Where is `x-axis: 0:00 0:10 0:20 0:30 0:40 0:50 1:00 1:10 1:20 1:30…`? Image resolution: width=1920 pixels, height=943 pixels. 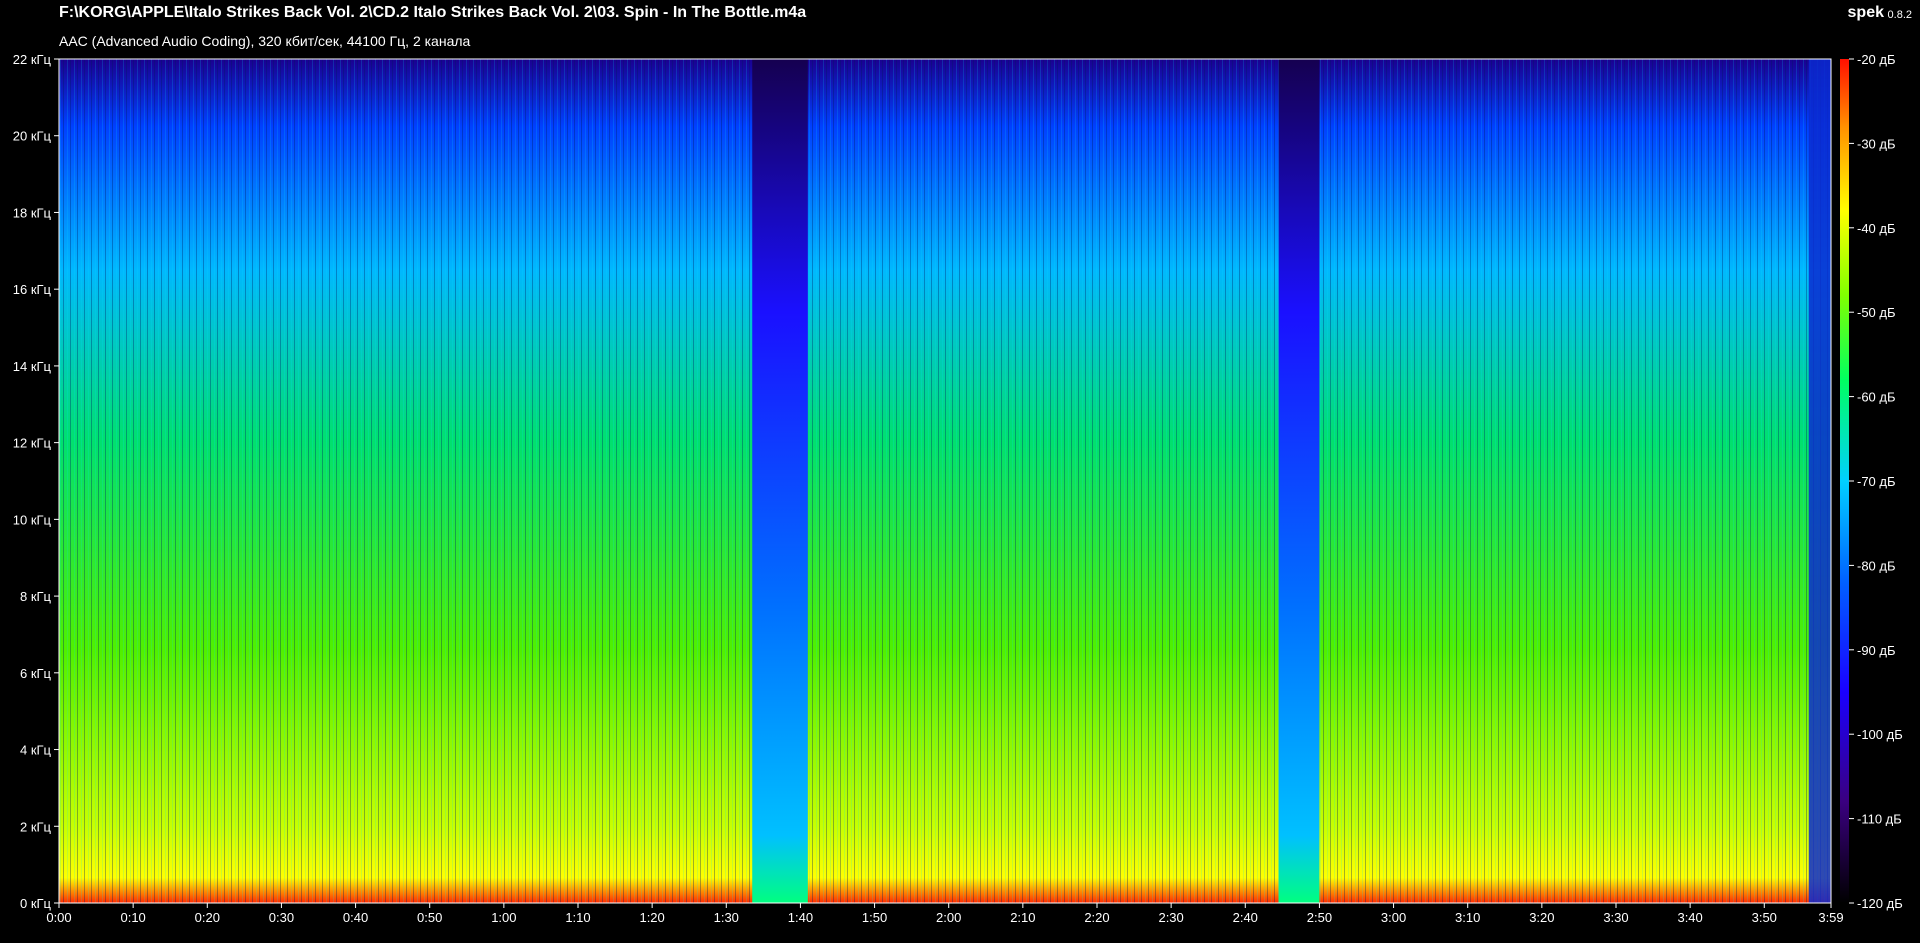 x-axis: 0:00 0:10 0:20 0:30 0:40 0:50 1:00 1:10 1:20 1:30… is located at coordinates (945, 914).